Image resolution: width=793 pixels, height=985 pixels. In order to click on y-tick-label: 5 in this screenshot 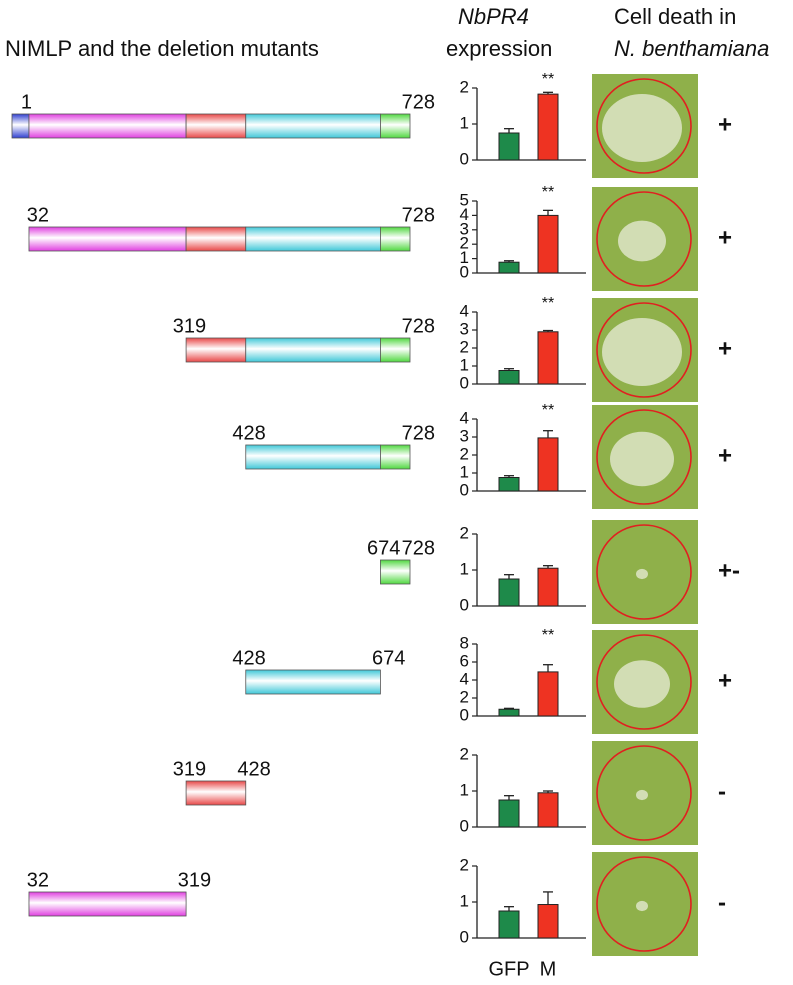, I will do `click(464, 199)`.